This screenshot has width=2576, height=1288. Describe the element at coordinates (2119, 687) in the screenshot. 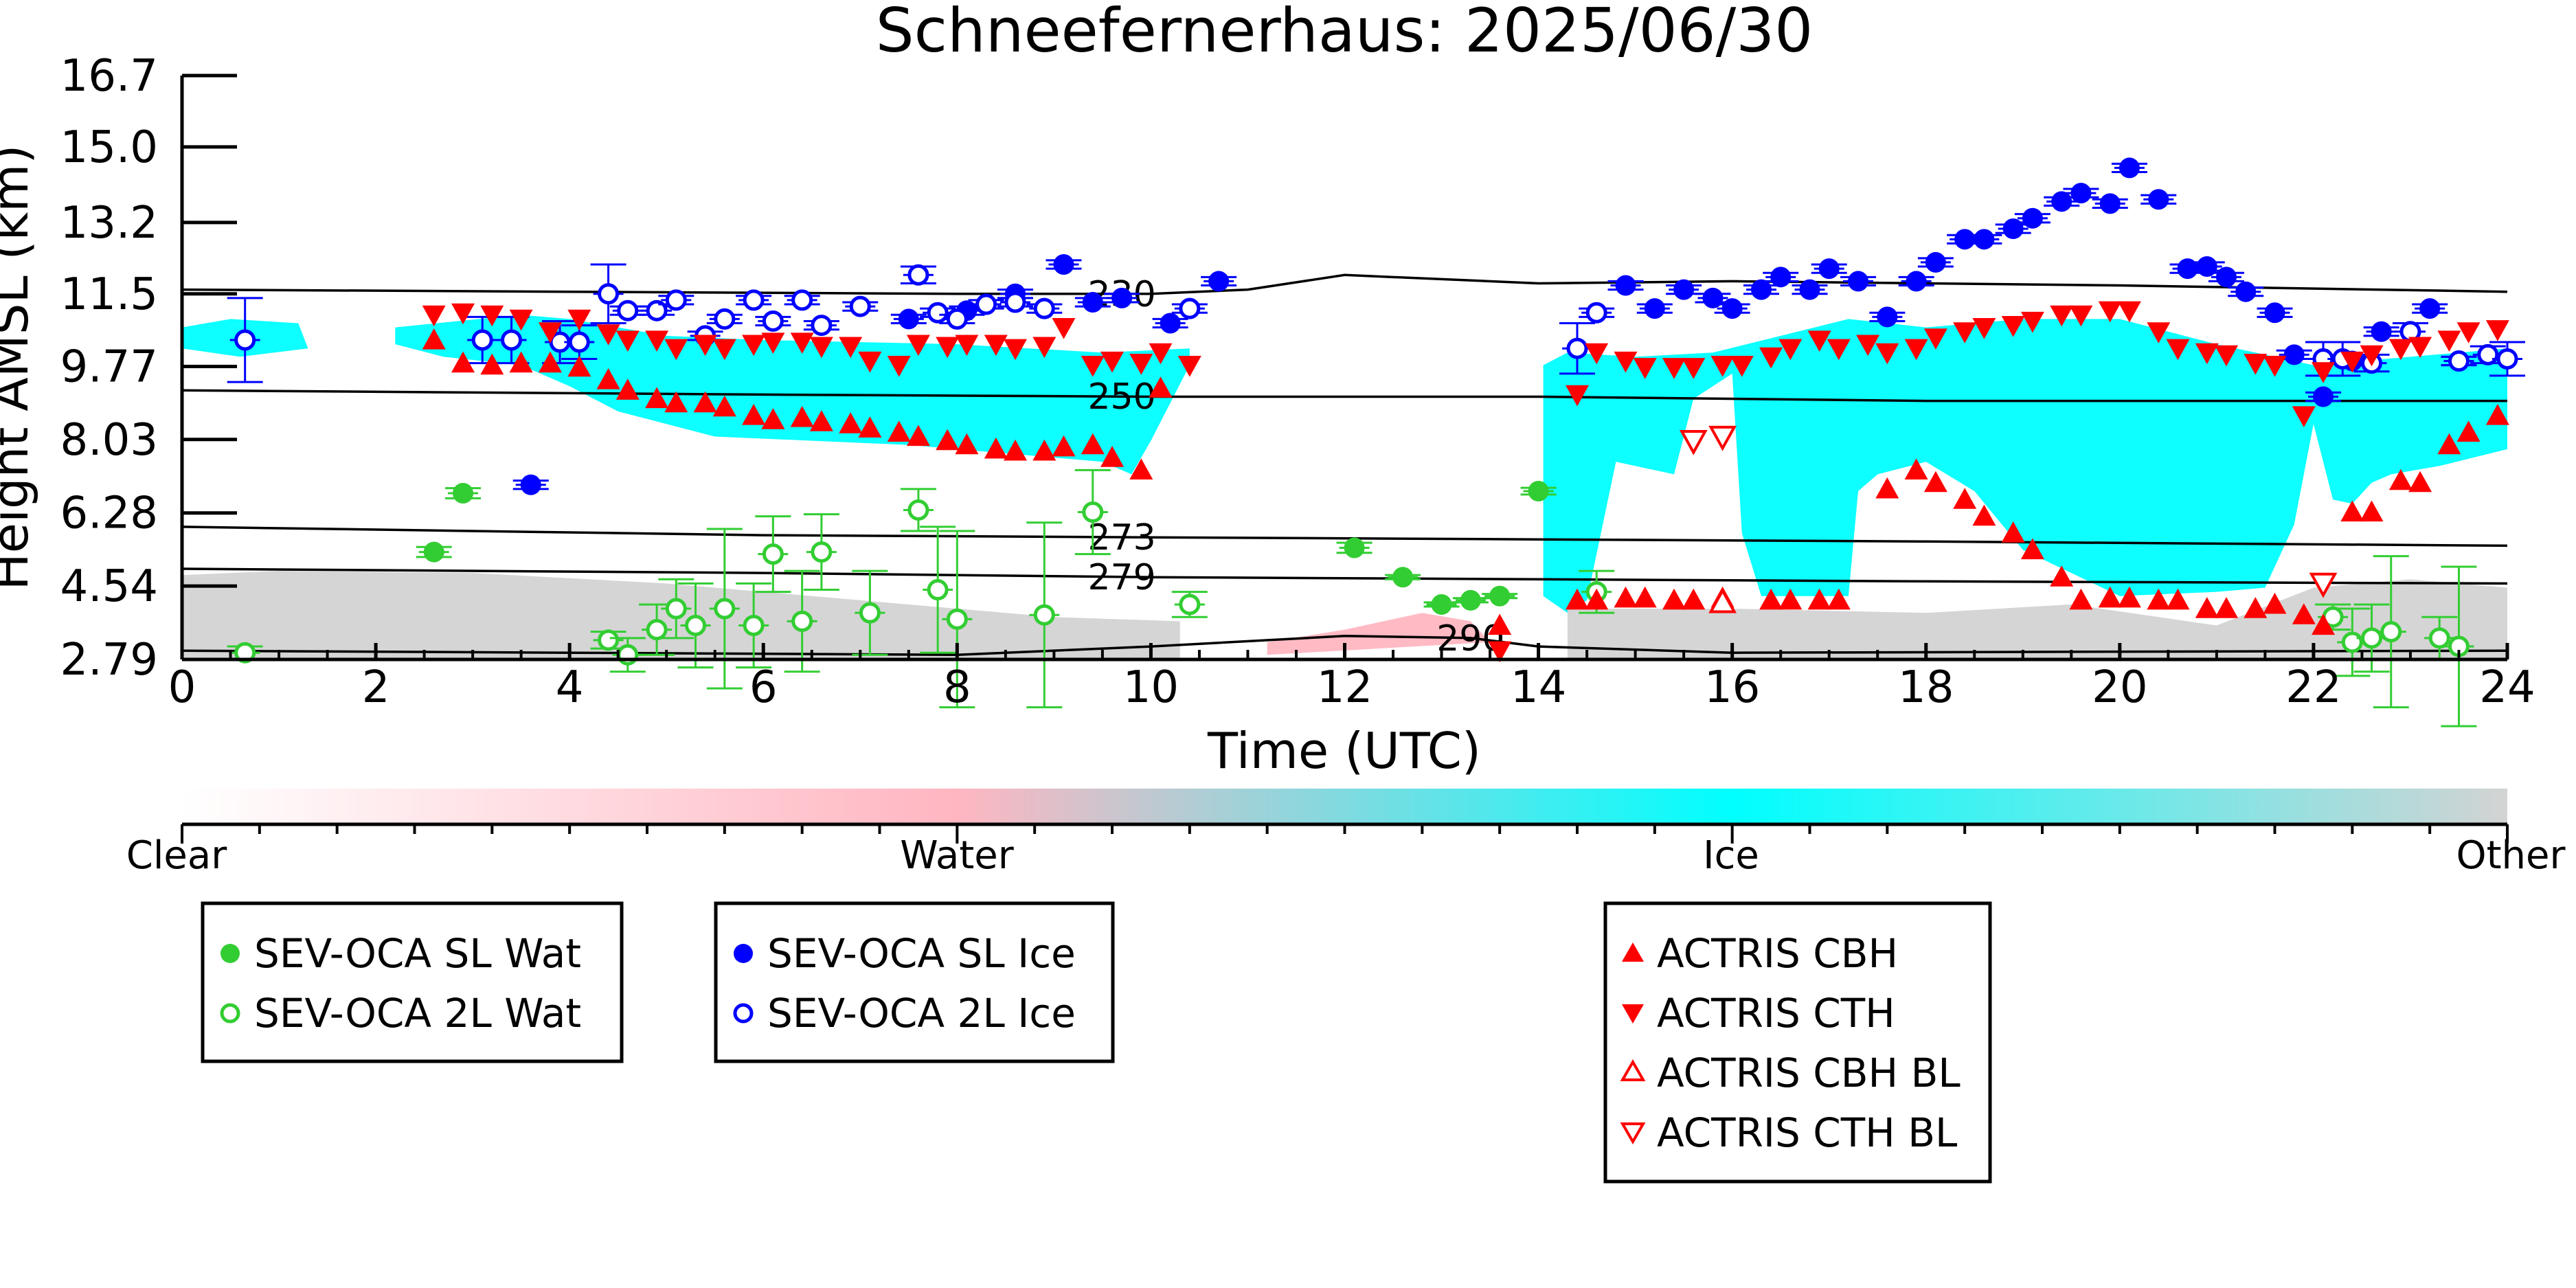

I see `x-tick-label: 20` at that location.